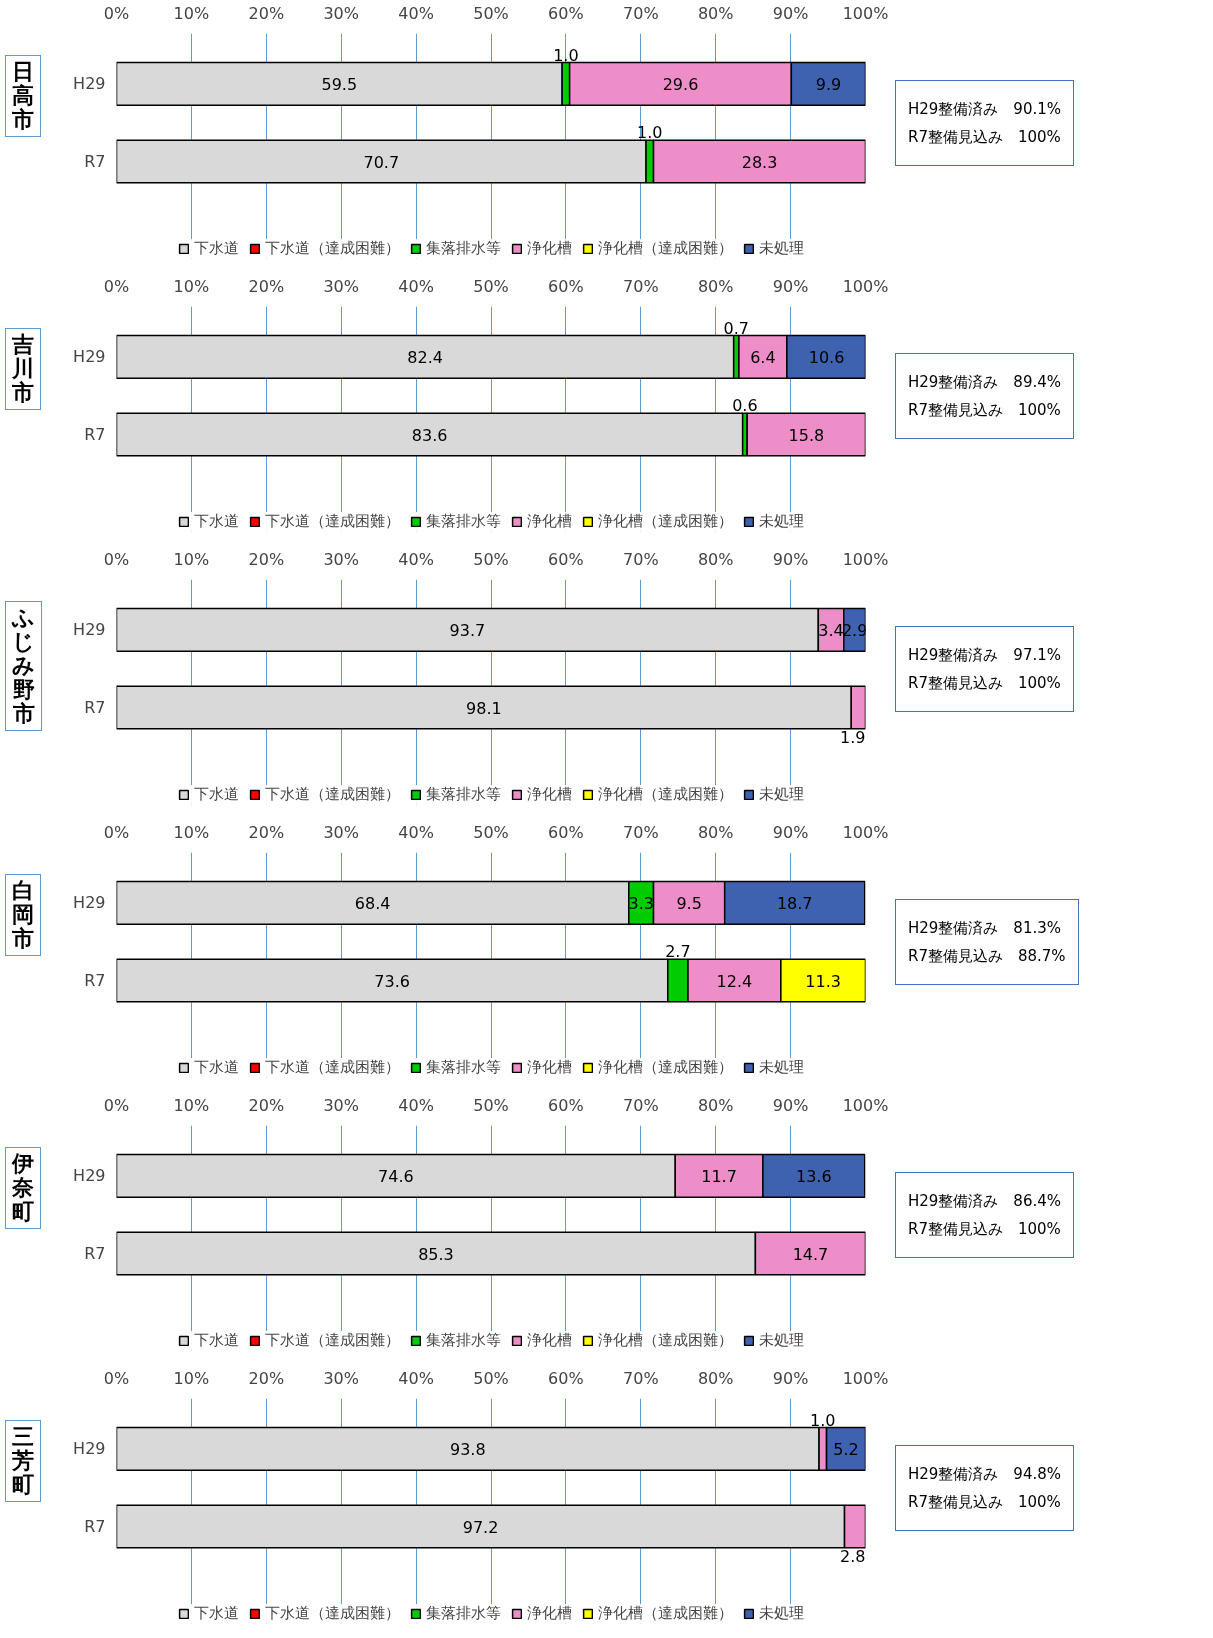 This screenshot has height=1638, width=1213. I want to click on data-label: 0.7, so click(736, 328).